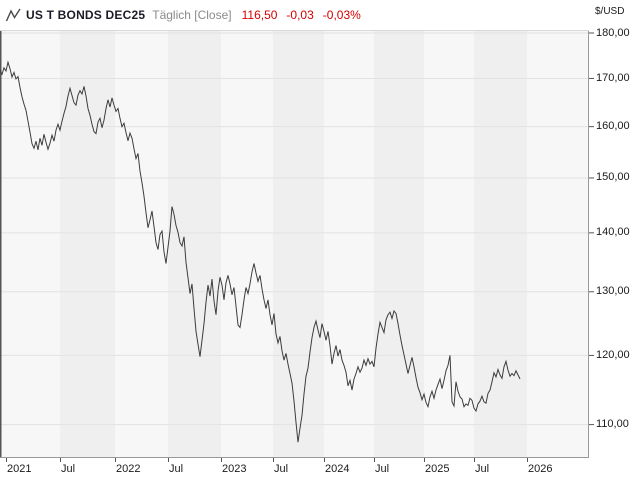 The height and width of the screenshot is (480, 640). I want to click on x-axis-tick-label: 2022, so click(128, 469).